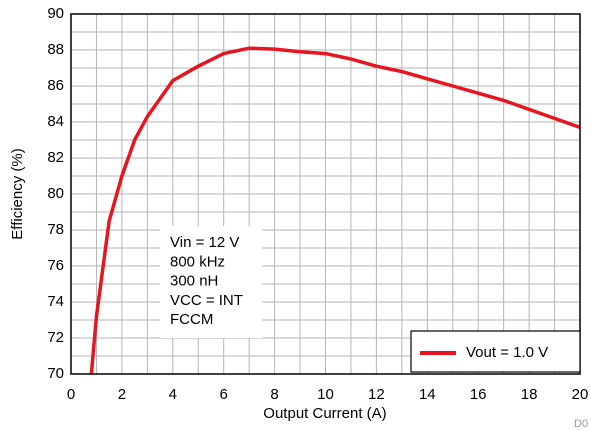  I want to click on annotation-text: Vin = 12 V, so click(204, 242).